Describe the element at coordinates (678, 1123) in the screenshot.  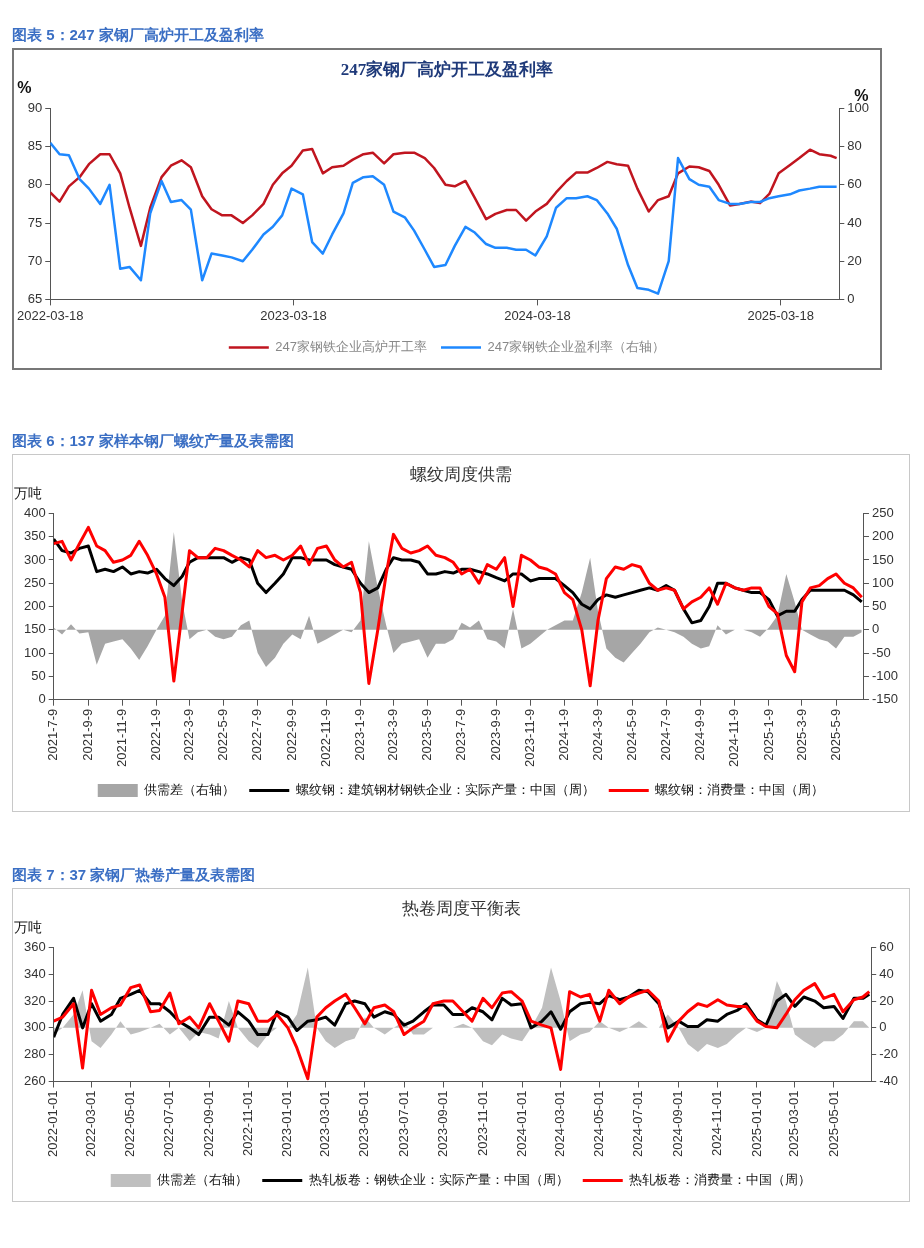
I see `x-tick-label: 2024-09-01` at that location.